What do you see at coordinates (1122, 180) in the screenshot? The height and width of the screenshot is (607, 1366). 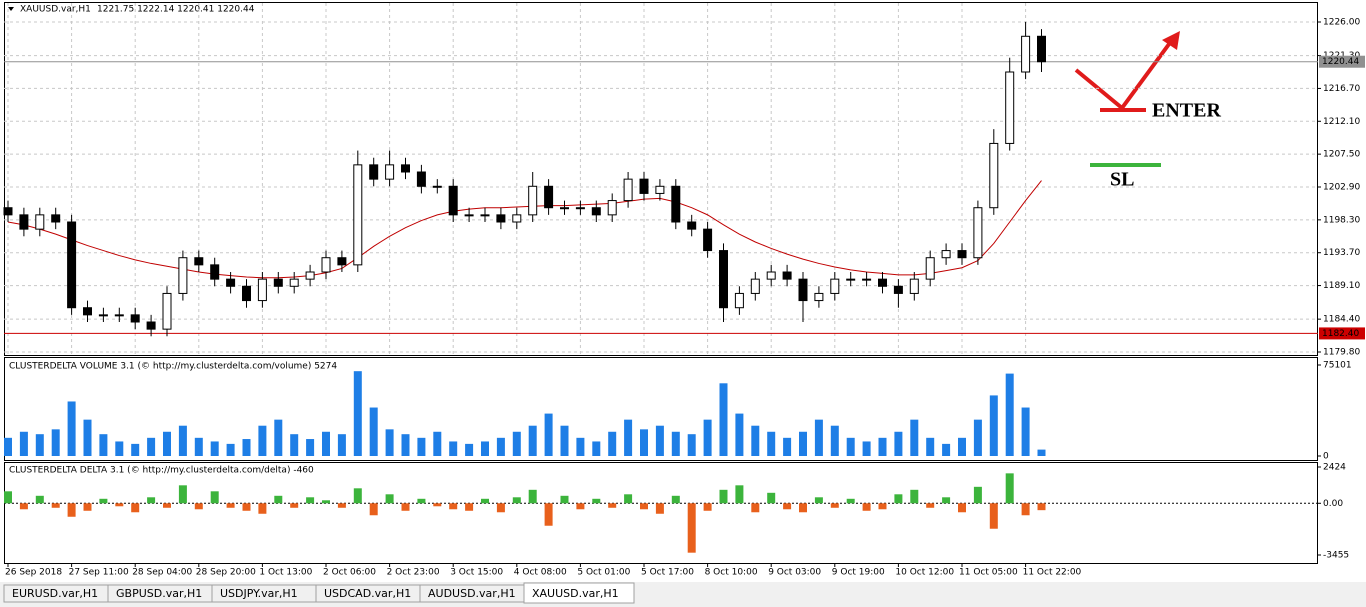 I see `sl-annotation: SL` at bounding box center [1122, 180].